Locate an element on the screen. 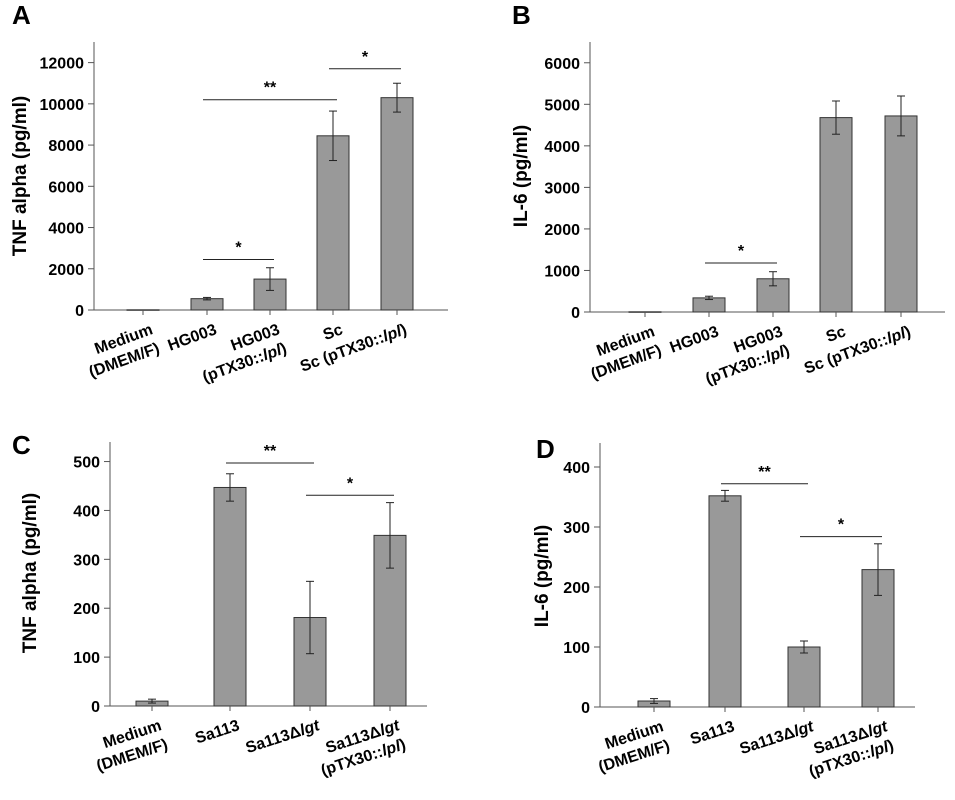 Image resolution: width=955 pixels, height=800 pixels. y-tick-label: 10000 is located at coordinates (62, 105).